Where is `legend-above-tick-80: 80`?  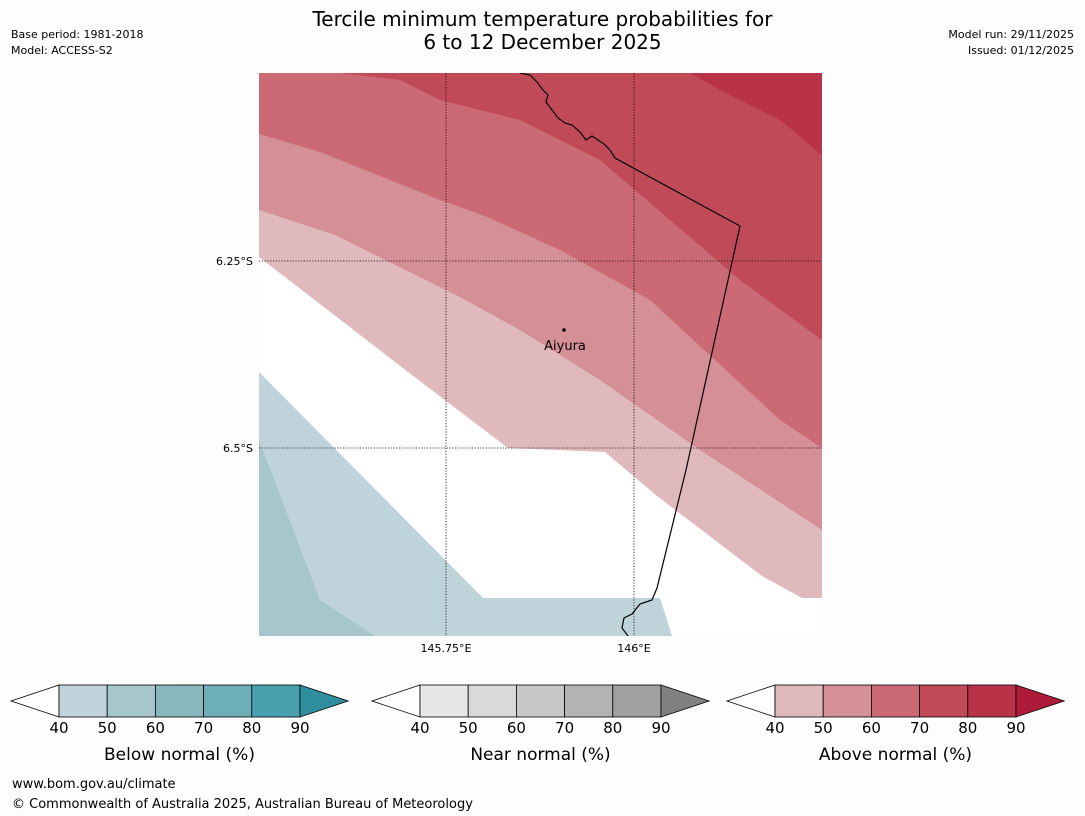 legend-above-tick-80: 80 is located at coordinates (967, 728).